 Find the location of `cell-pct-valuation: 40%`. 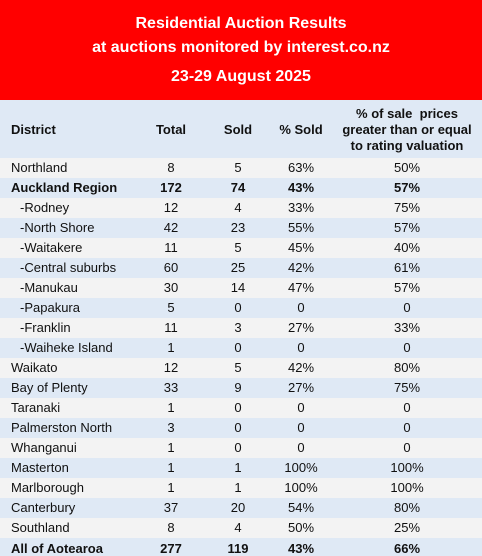

cell-pct-valuation: 40% is located at coordinates (407, 247).